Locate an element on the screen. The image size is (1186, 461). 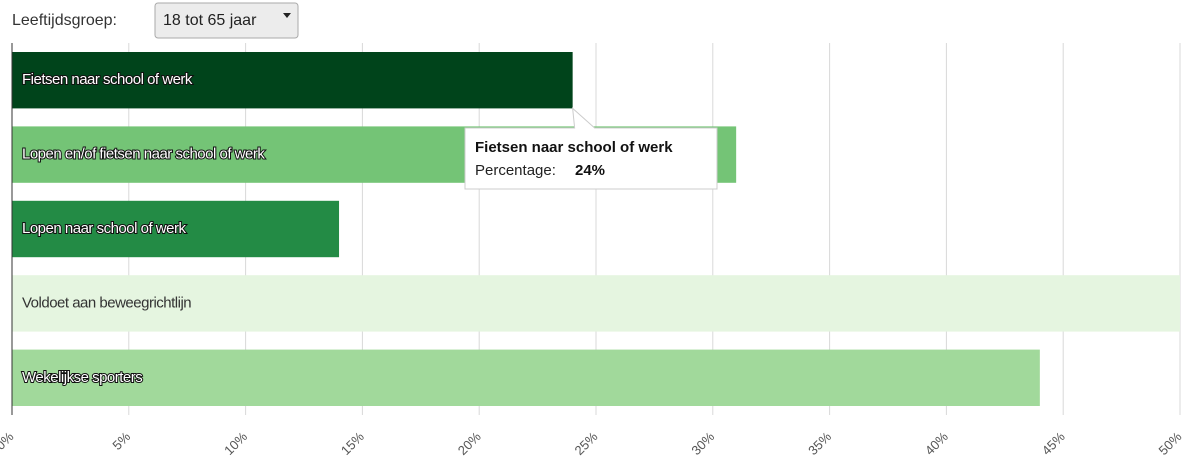
x-tick-label: 10% is located at coordinates (235, 443).